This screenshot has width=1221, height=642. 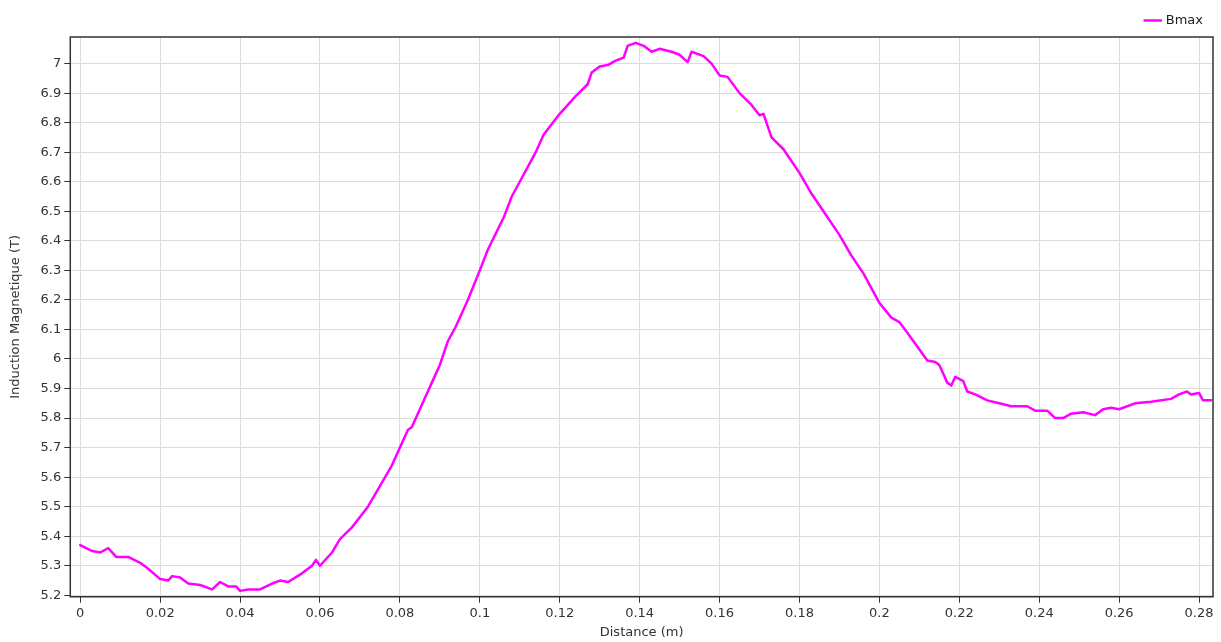 I want to click on y-tick-label: 6.6, so click(x=51, y=181).